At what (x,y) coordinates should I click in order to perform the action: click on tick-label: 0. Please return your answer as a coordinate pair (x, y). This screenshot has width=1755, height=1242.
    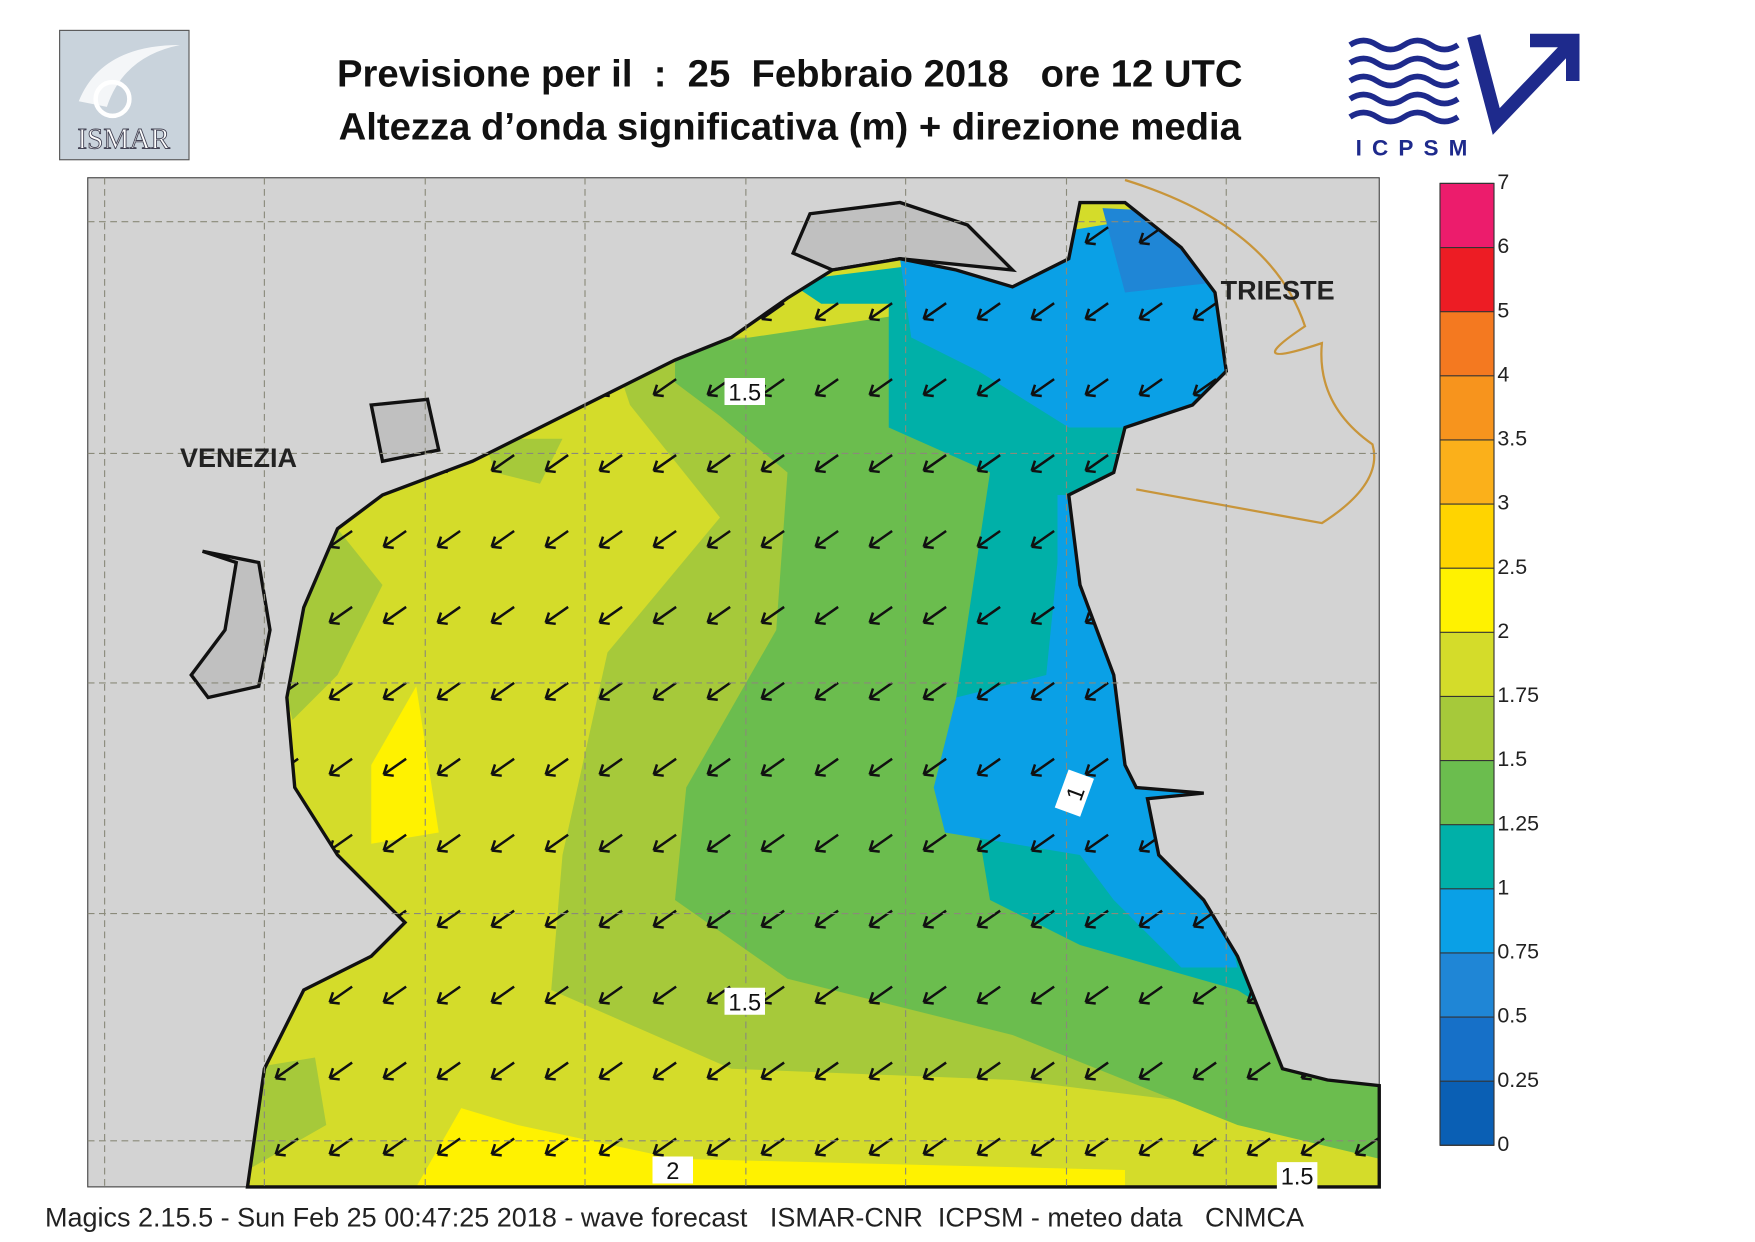
    Looking at the image, I should click on (1503, 1144).